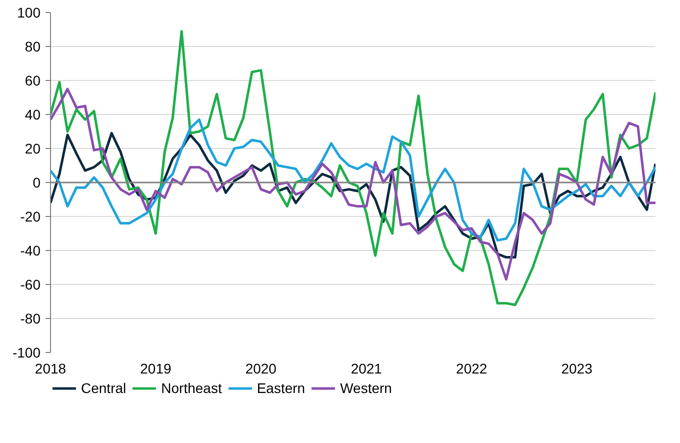  Describe the element at coordinates (30, 250) in the screenshot. I see `y-tick-label: -40` at that location.